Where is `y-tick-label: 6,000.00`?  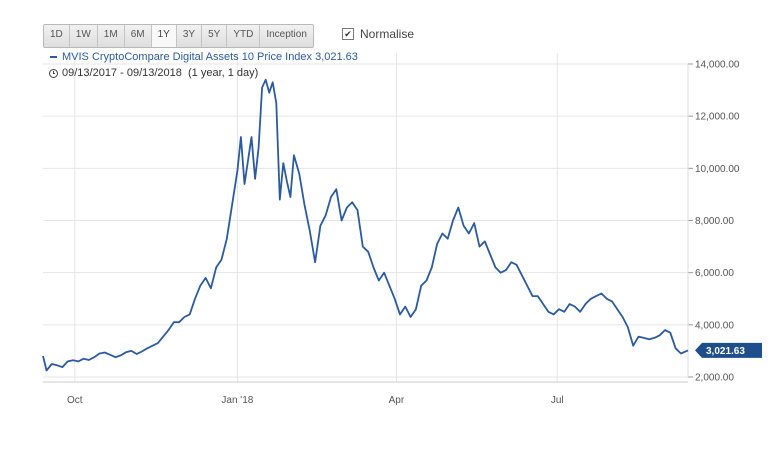
y-tick-label: 6,000.00 is located at coordinates (714, 273).